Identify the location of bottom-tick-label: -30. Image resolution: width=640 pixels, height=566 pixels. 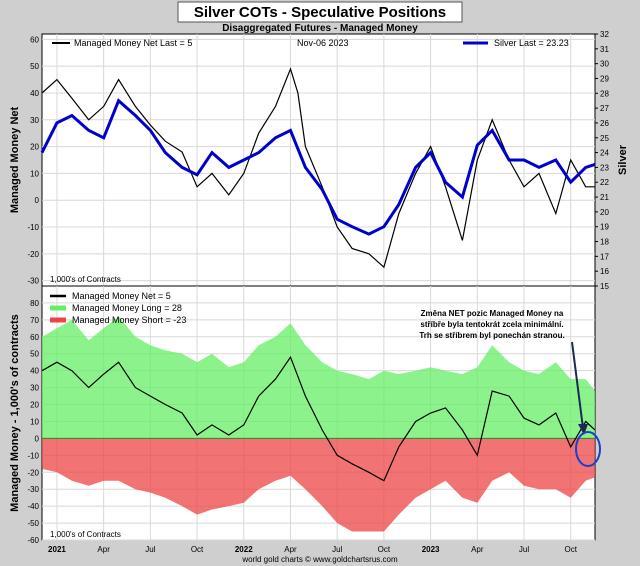
(33, 489).